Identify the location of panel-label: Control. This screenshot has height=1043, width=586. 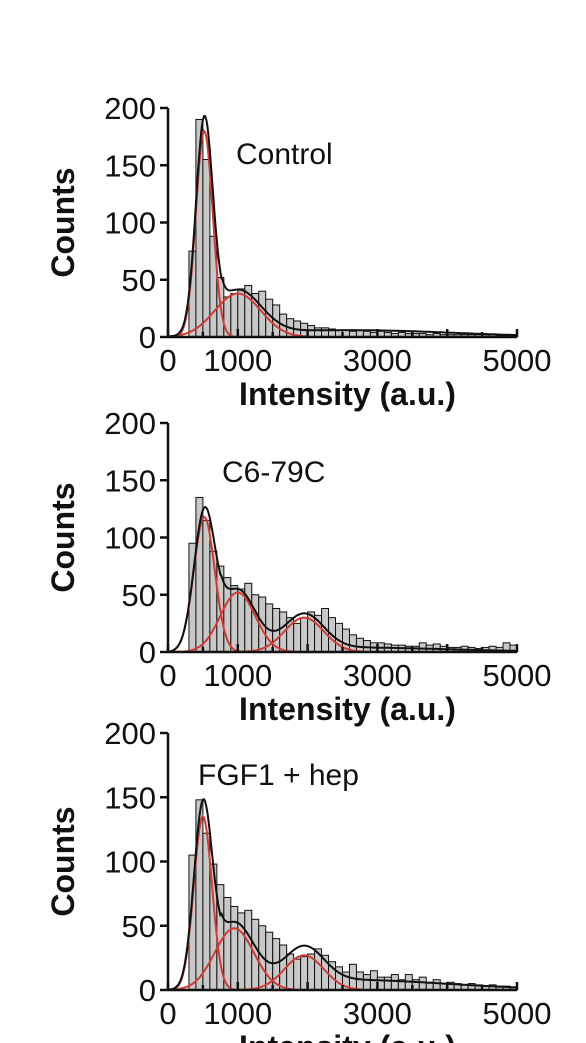
(284, 154).